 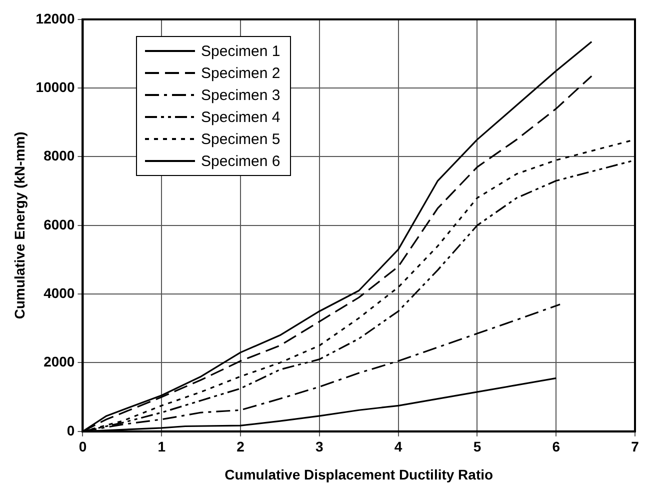 What do you see at coordinates (240, 95) in the screenshot?
I see `legend-label: Specimen 3` at bounding box center [240, 95].